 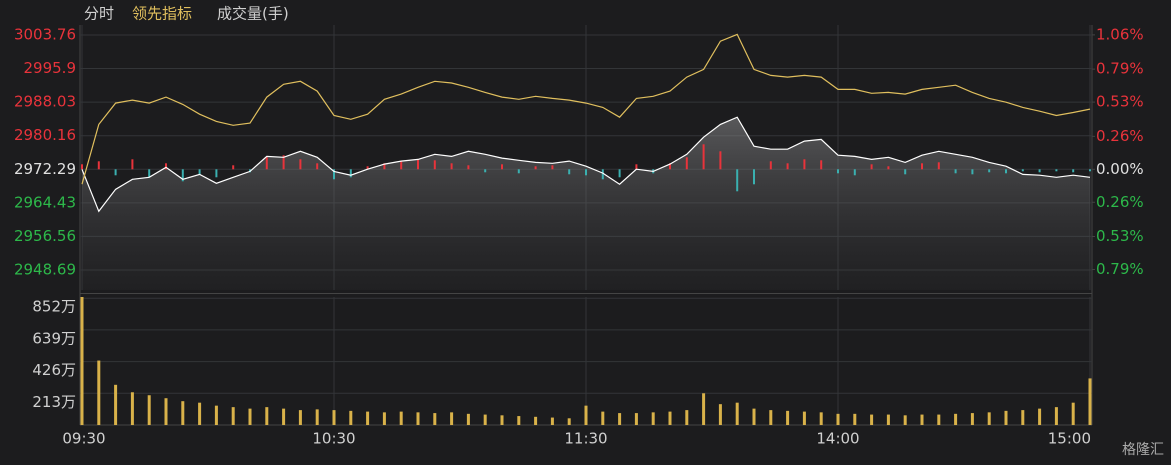 I want to click on y-tick-label: 2964.43, so click(x=45, y=202).